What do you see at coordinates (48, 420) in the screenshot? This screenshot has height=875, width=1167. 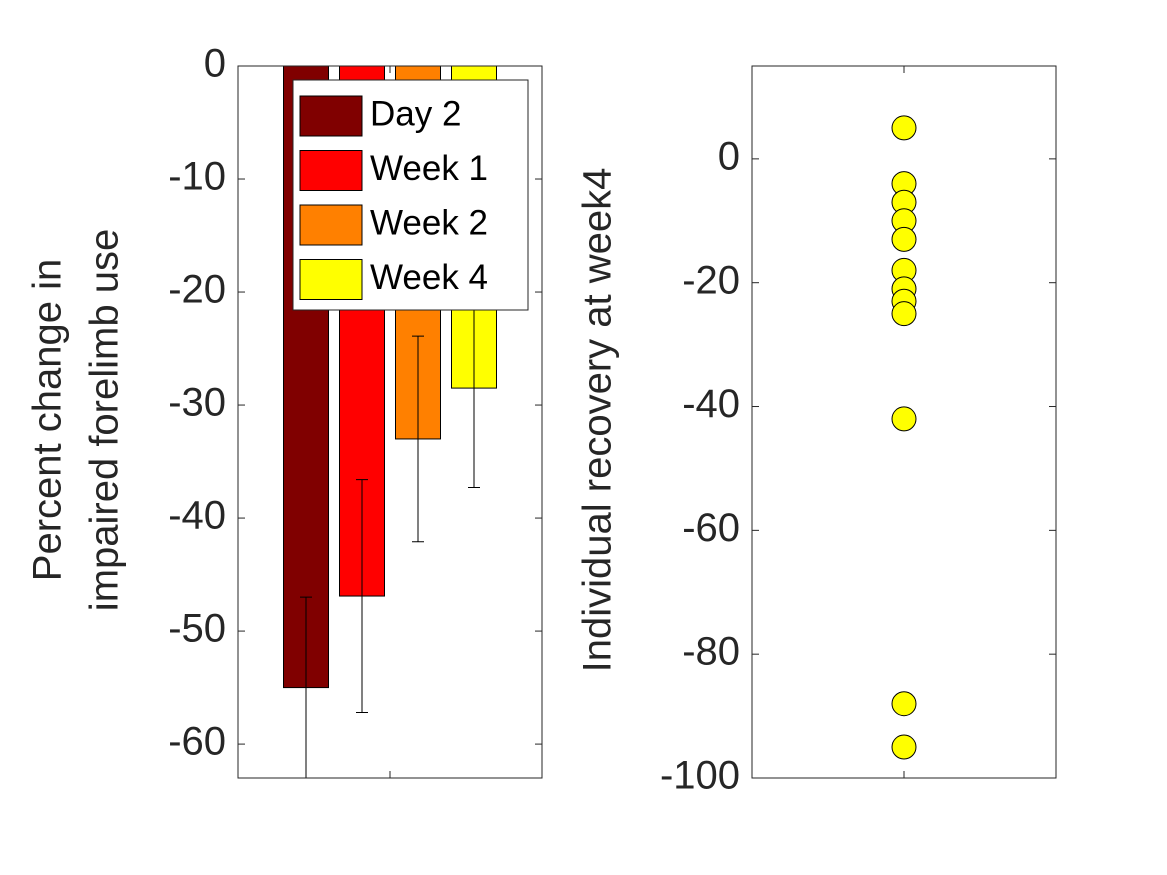 I see `y-axis-label: Percent change in` at bounding box center [48, 420].